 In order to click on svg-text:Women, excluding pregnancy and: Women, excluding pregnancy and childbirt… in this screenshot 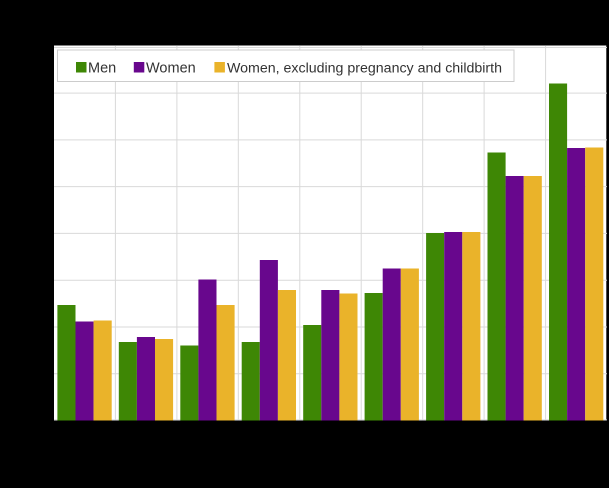, I will do `click(364, 69)`.